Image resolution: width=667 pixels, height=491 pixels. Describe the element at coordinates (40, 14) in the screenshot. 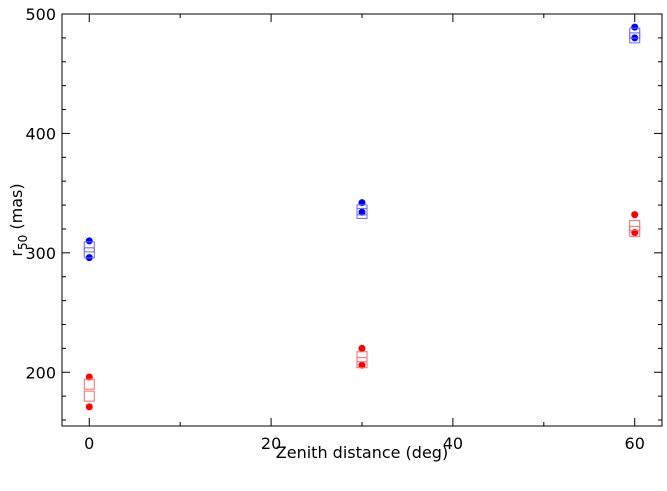

I see `y-tick-label: 500` at that location.